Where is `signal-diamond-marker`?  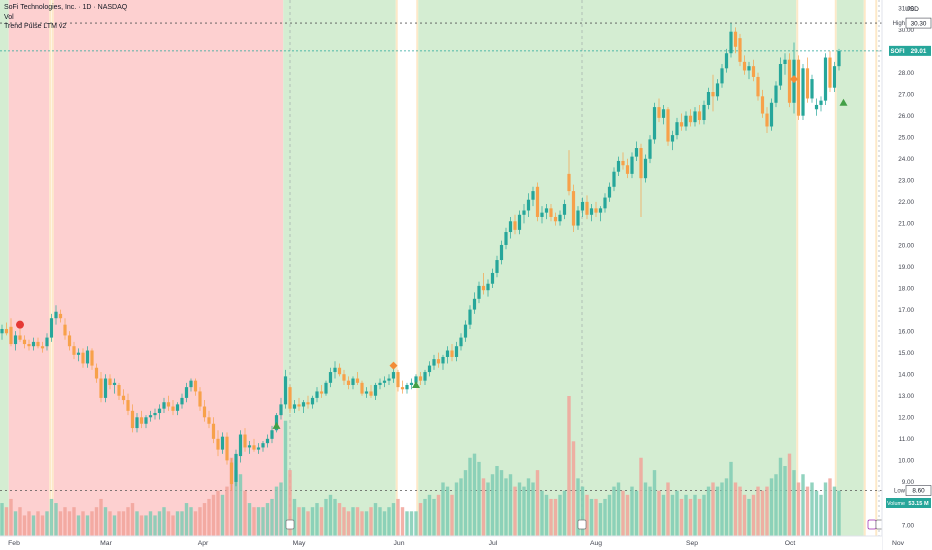 signal-diamond-marker is located at coordinates (794, 79).